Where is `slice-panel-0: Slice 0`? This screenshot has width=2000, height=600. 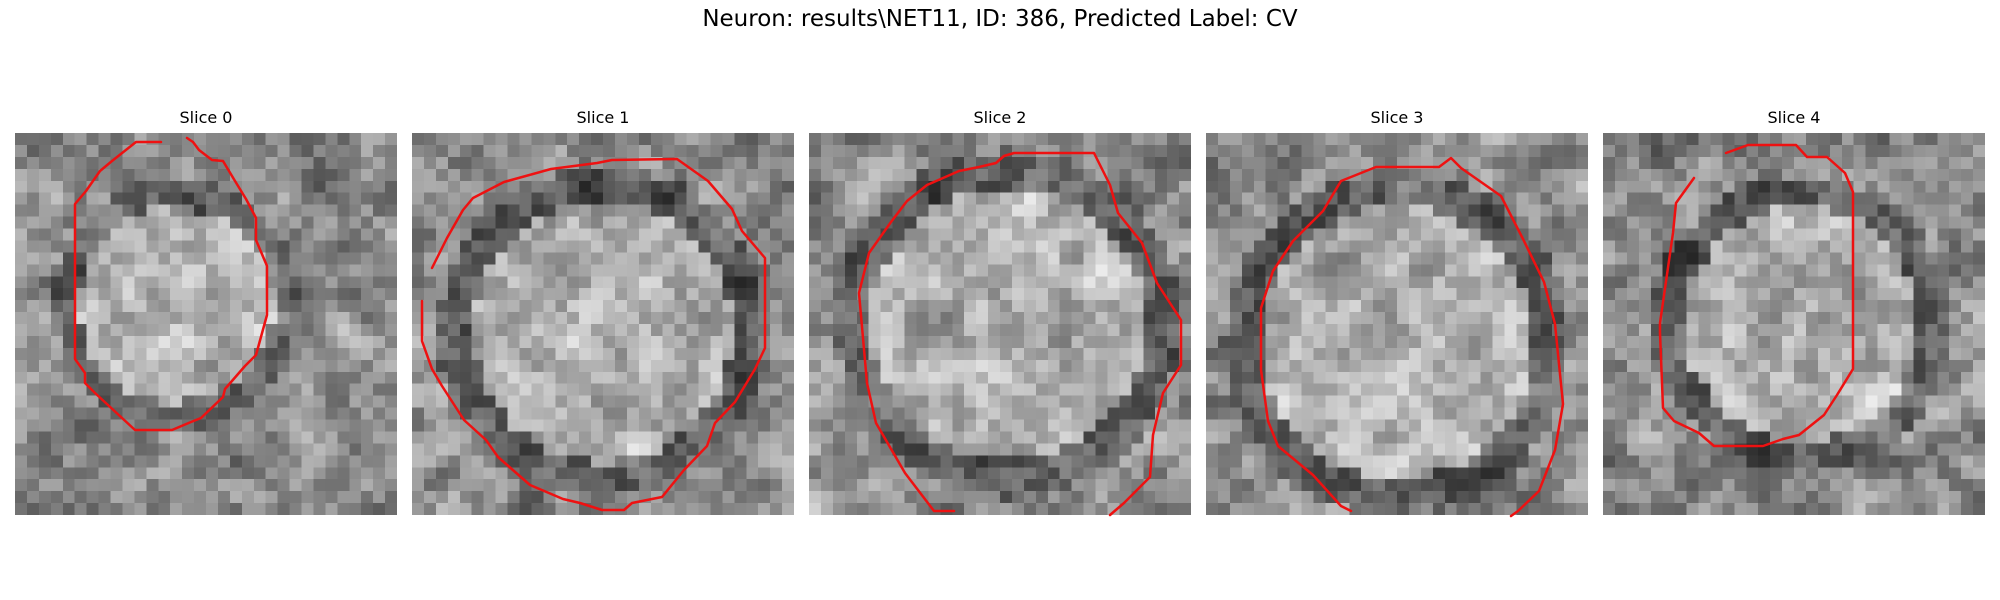
slice-panel-0: Slice 0 is located at coordinates (206, 311).